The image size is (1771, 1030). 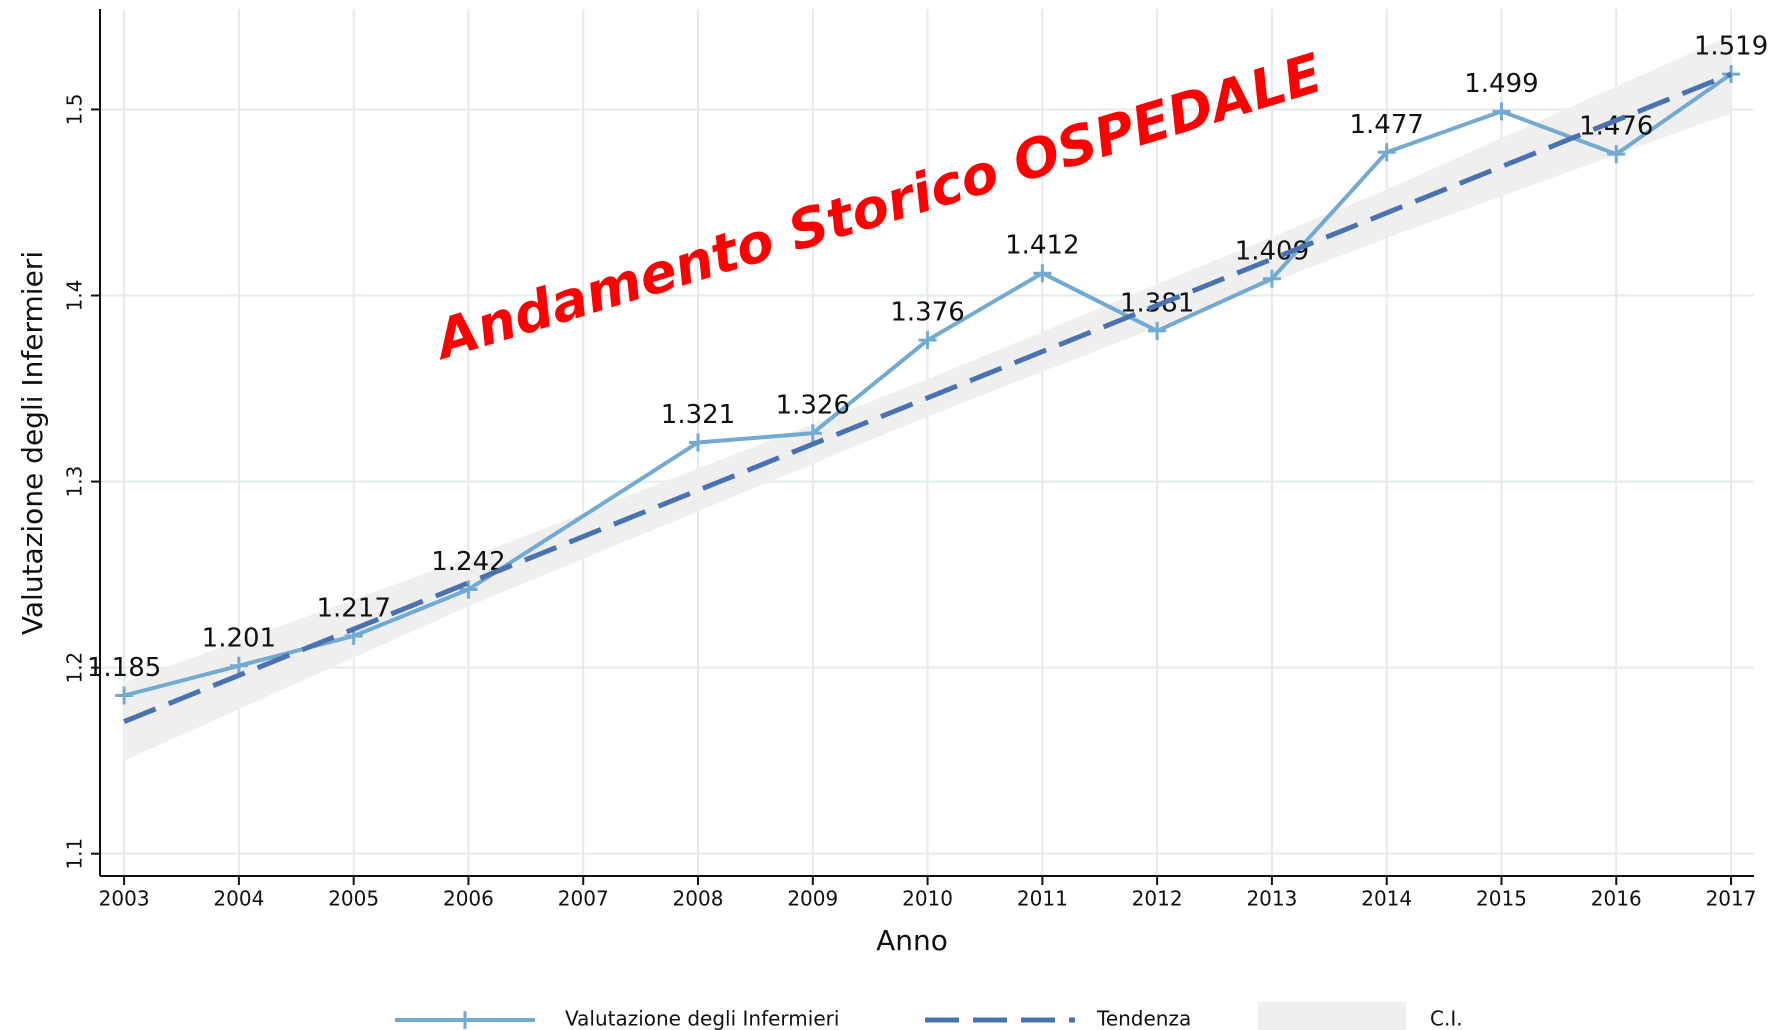 What do you see at coordinates (1501, 84) in the screenshot?
I see `data-label: 1.499` at bounding box center [1501, 84].